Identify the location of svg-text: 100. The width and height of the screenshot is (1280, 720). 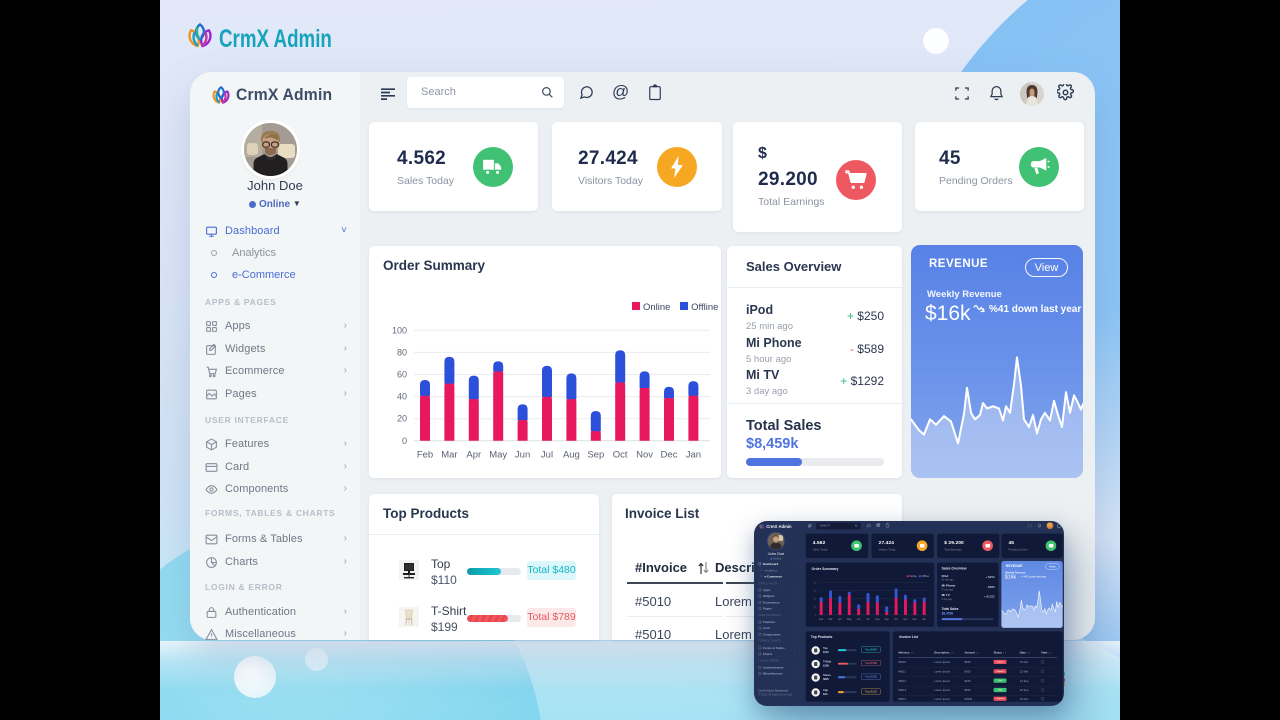
(399, 330).